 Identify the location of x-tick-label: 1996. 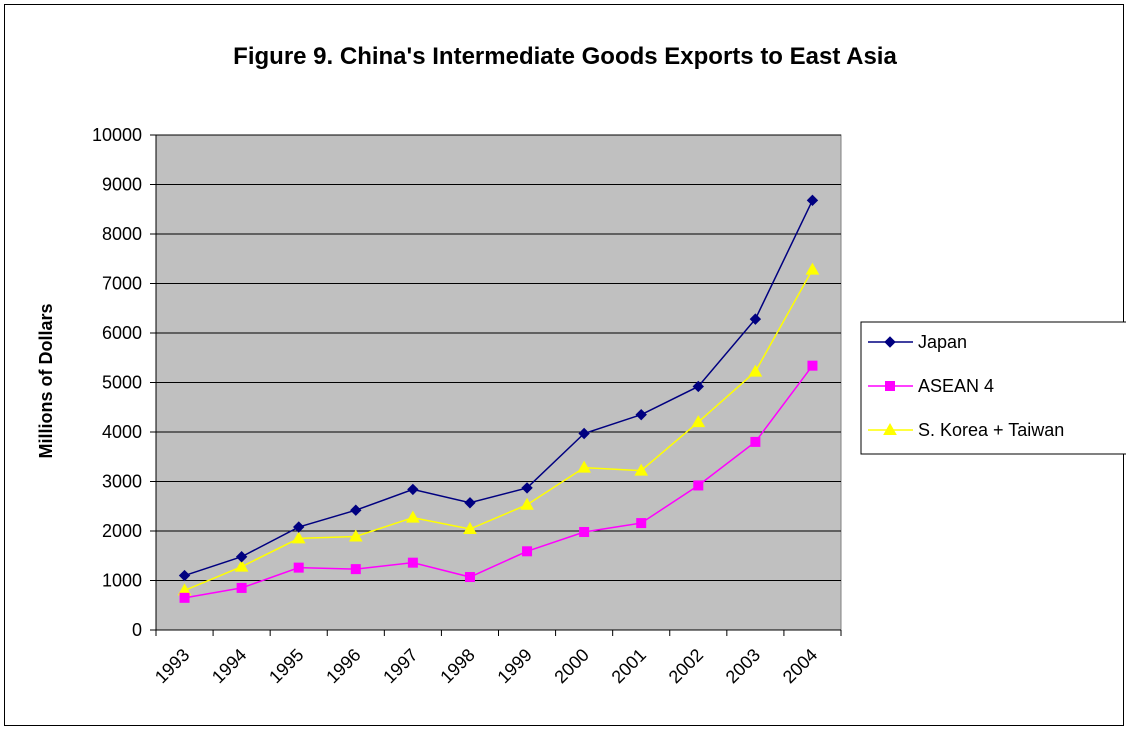
(343, 666).